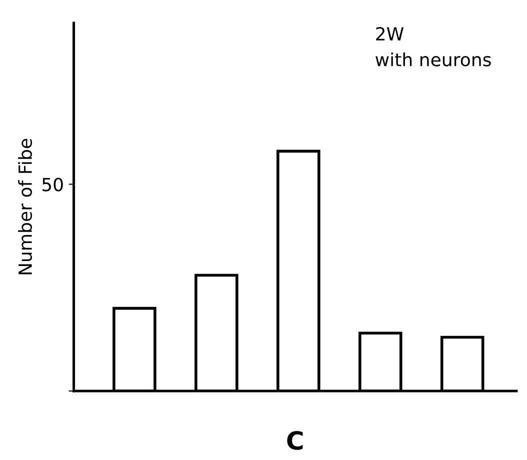 This screenshot has width=527, height=460. What do you see at coordinates (390, 33) in the screenshot?
I see `annotation: 2W` at bounding box center [390, 33].